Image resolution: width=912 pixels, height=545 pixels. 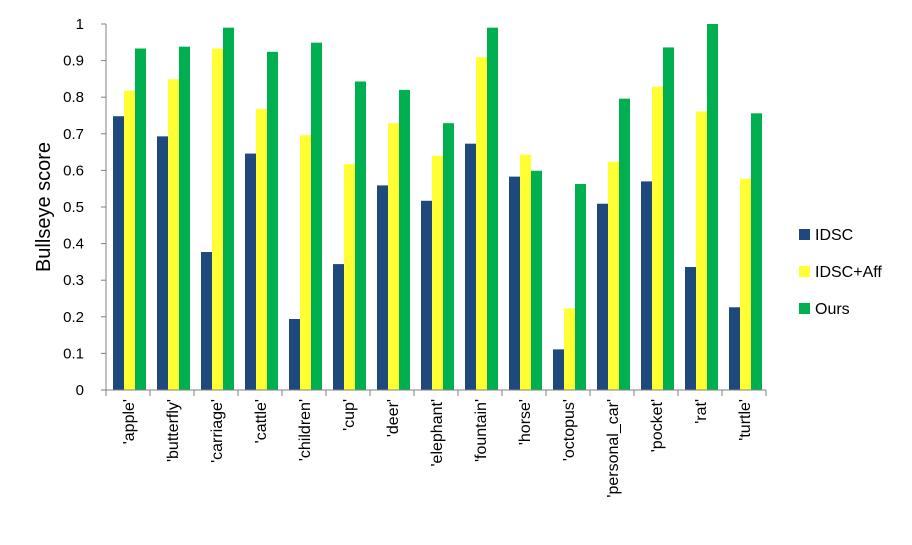 What do you see at coordinates (73, 353) in the screenshot?
I see `y-tick-label: 0.1` at bounding box center [73, 353].